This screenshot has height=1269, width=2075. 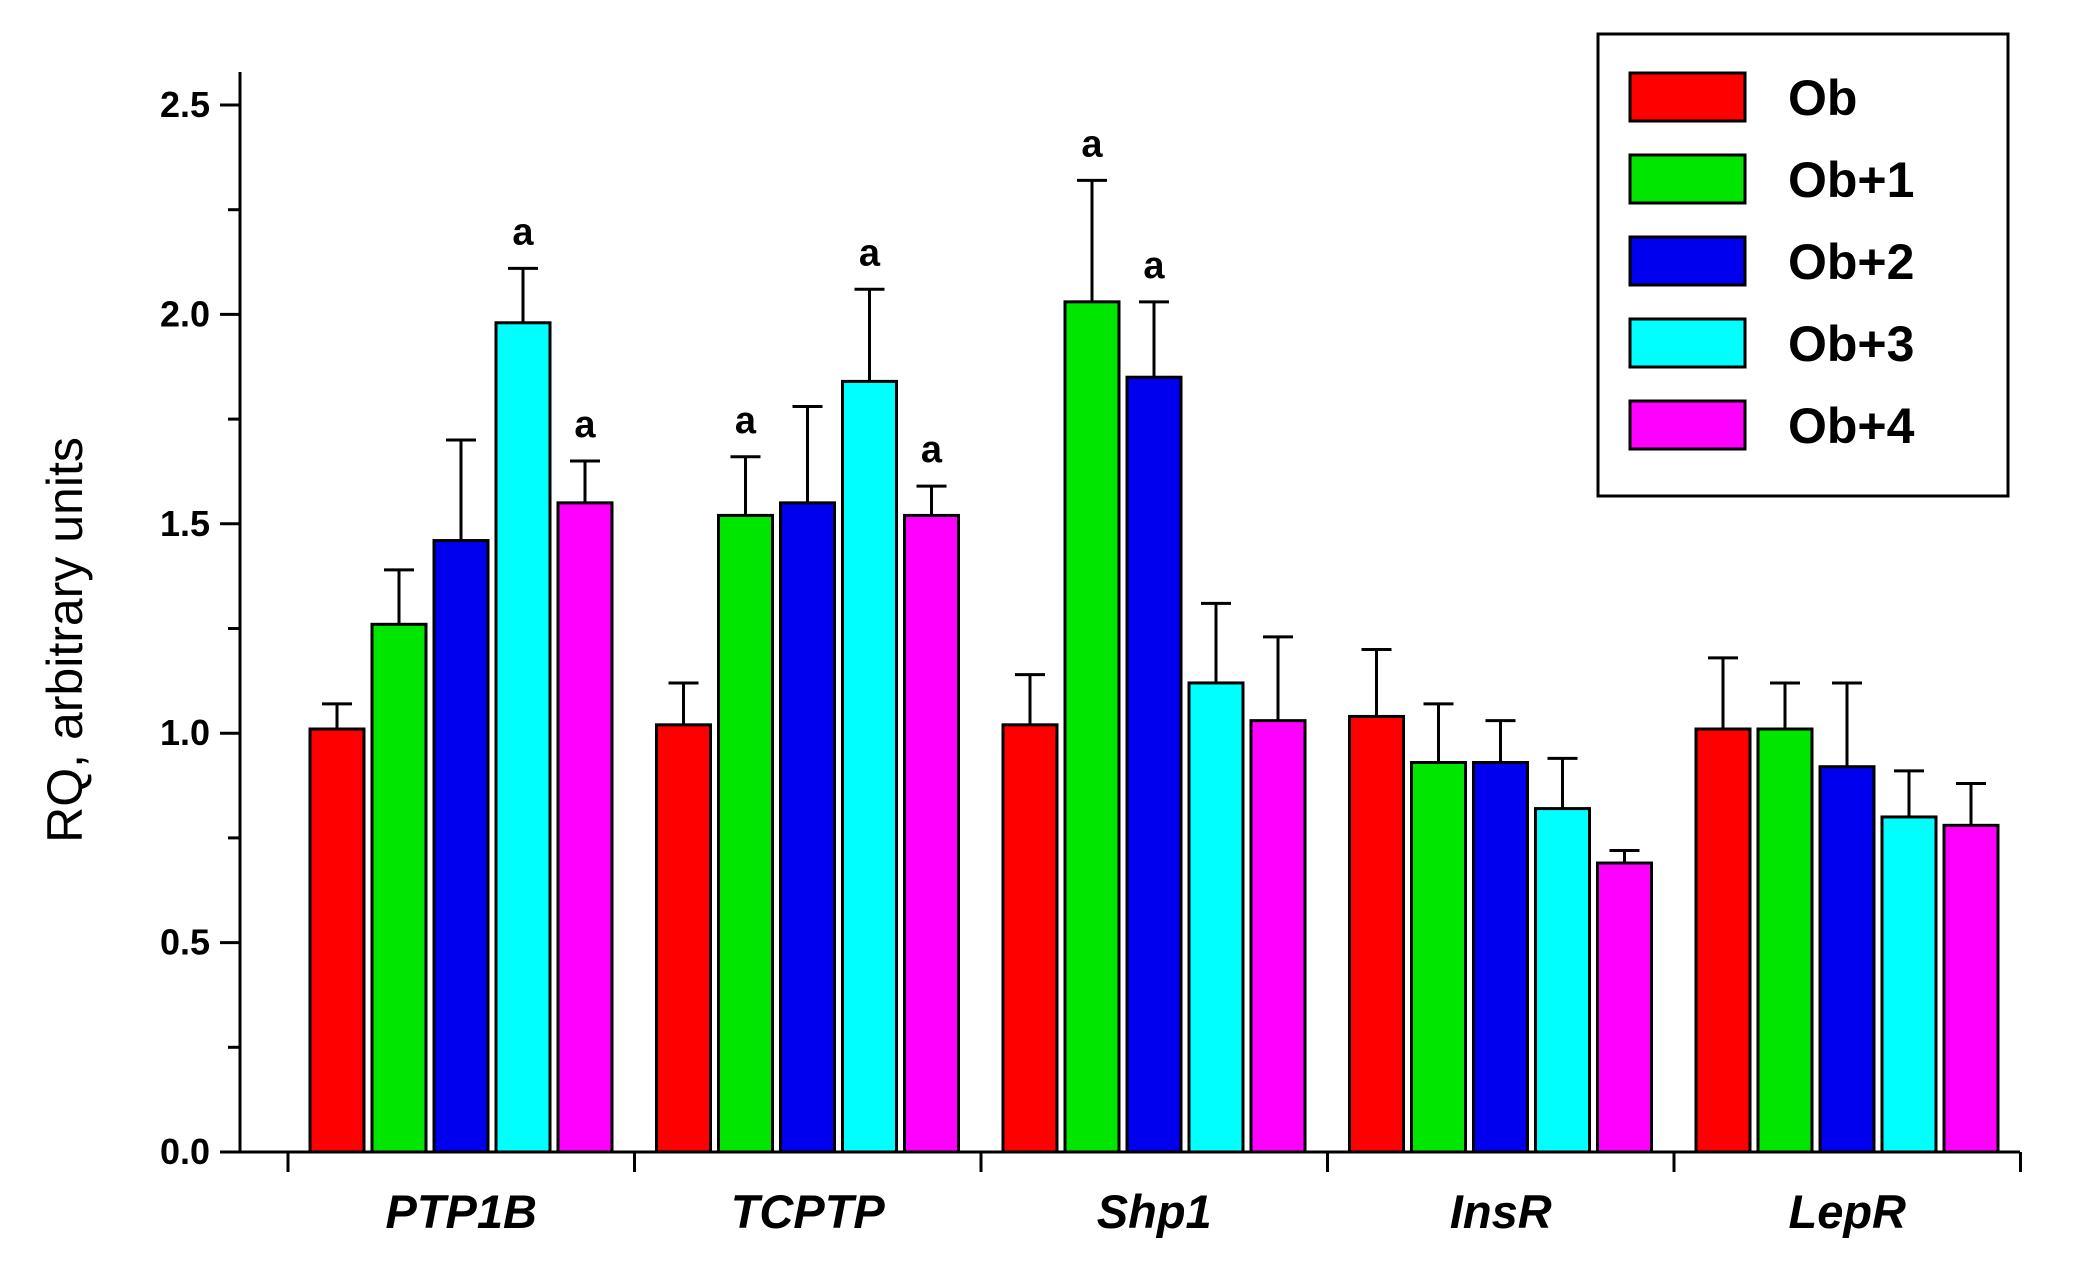 I want to click on y-tick-label: 1.5, so click(x=185, y=523).